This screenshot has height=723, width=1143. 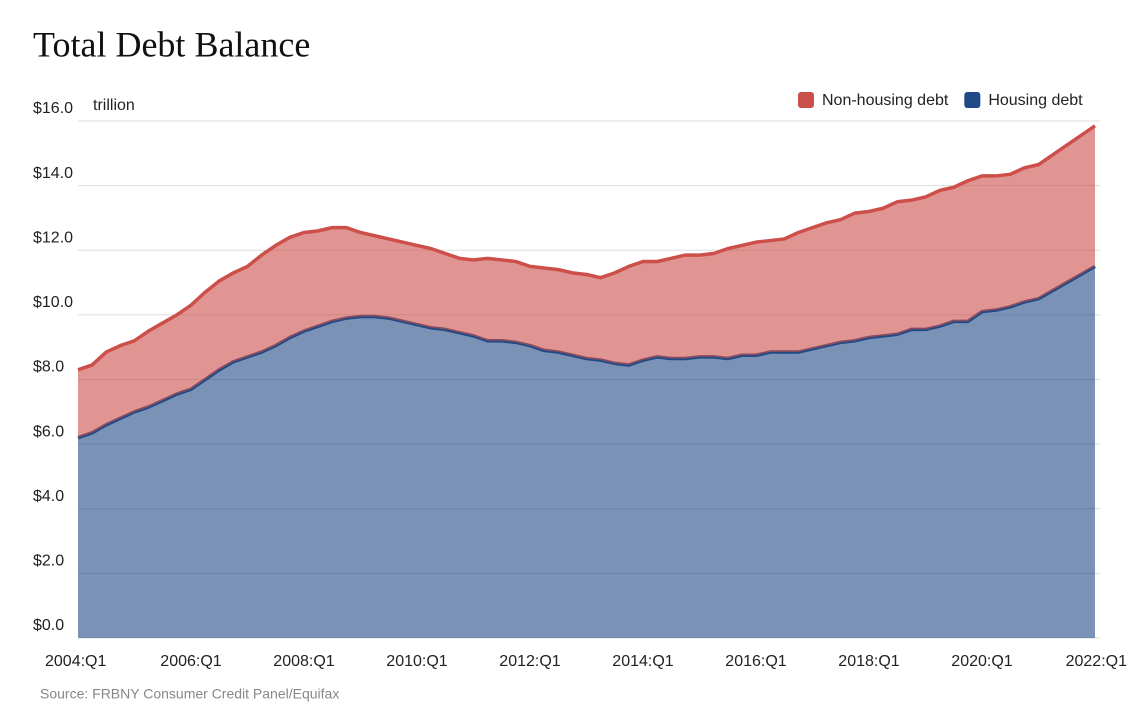 What do you see at coordinates (868, 661) in the screenshot?
I see `x-tick-label: 2018:Q1` at bounding box center [868, 661].